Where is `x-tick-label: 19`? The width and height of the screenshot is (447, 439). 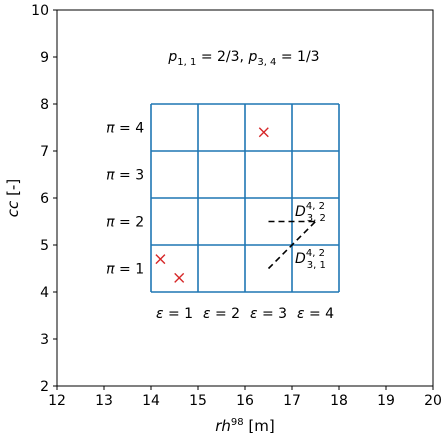 x-tick-label: 19 is located at coordinates (386, 401).